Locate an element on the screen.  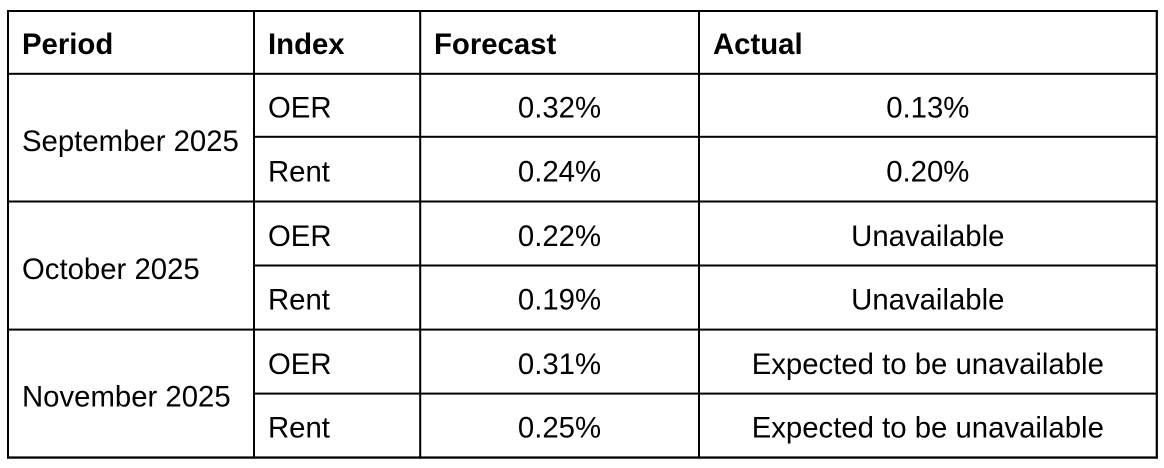
svg-text: 0.13% is located at coordinates (927, 108).